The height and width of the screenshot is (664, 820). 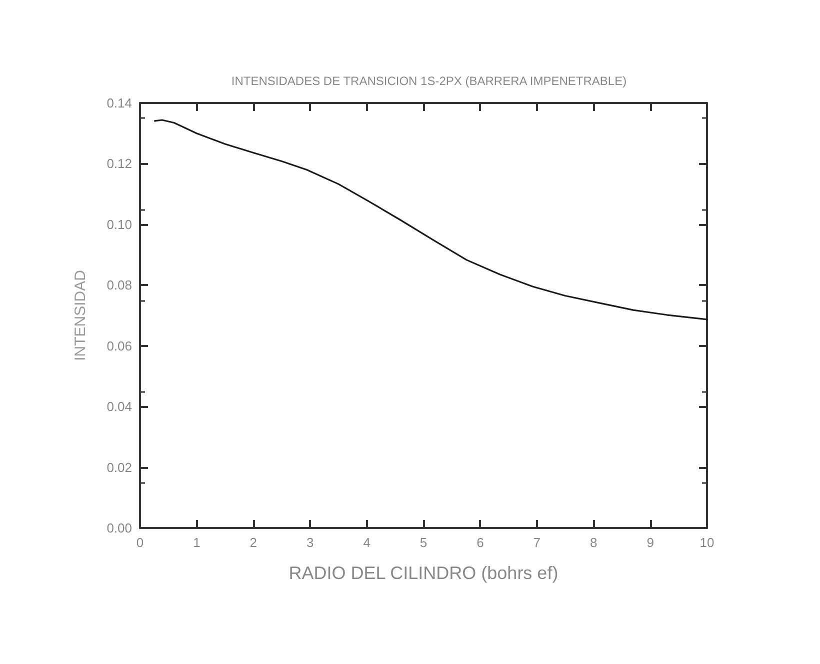 I want to click on x-tick-label: 8, so click(x=594, y=542).